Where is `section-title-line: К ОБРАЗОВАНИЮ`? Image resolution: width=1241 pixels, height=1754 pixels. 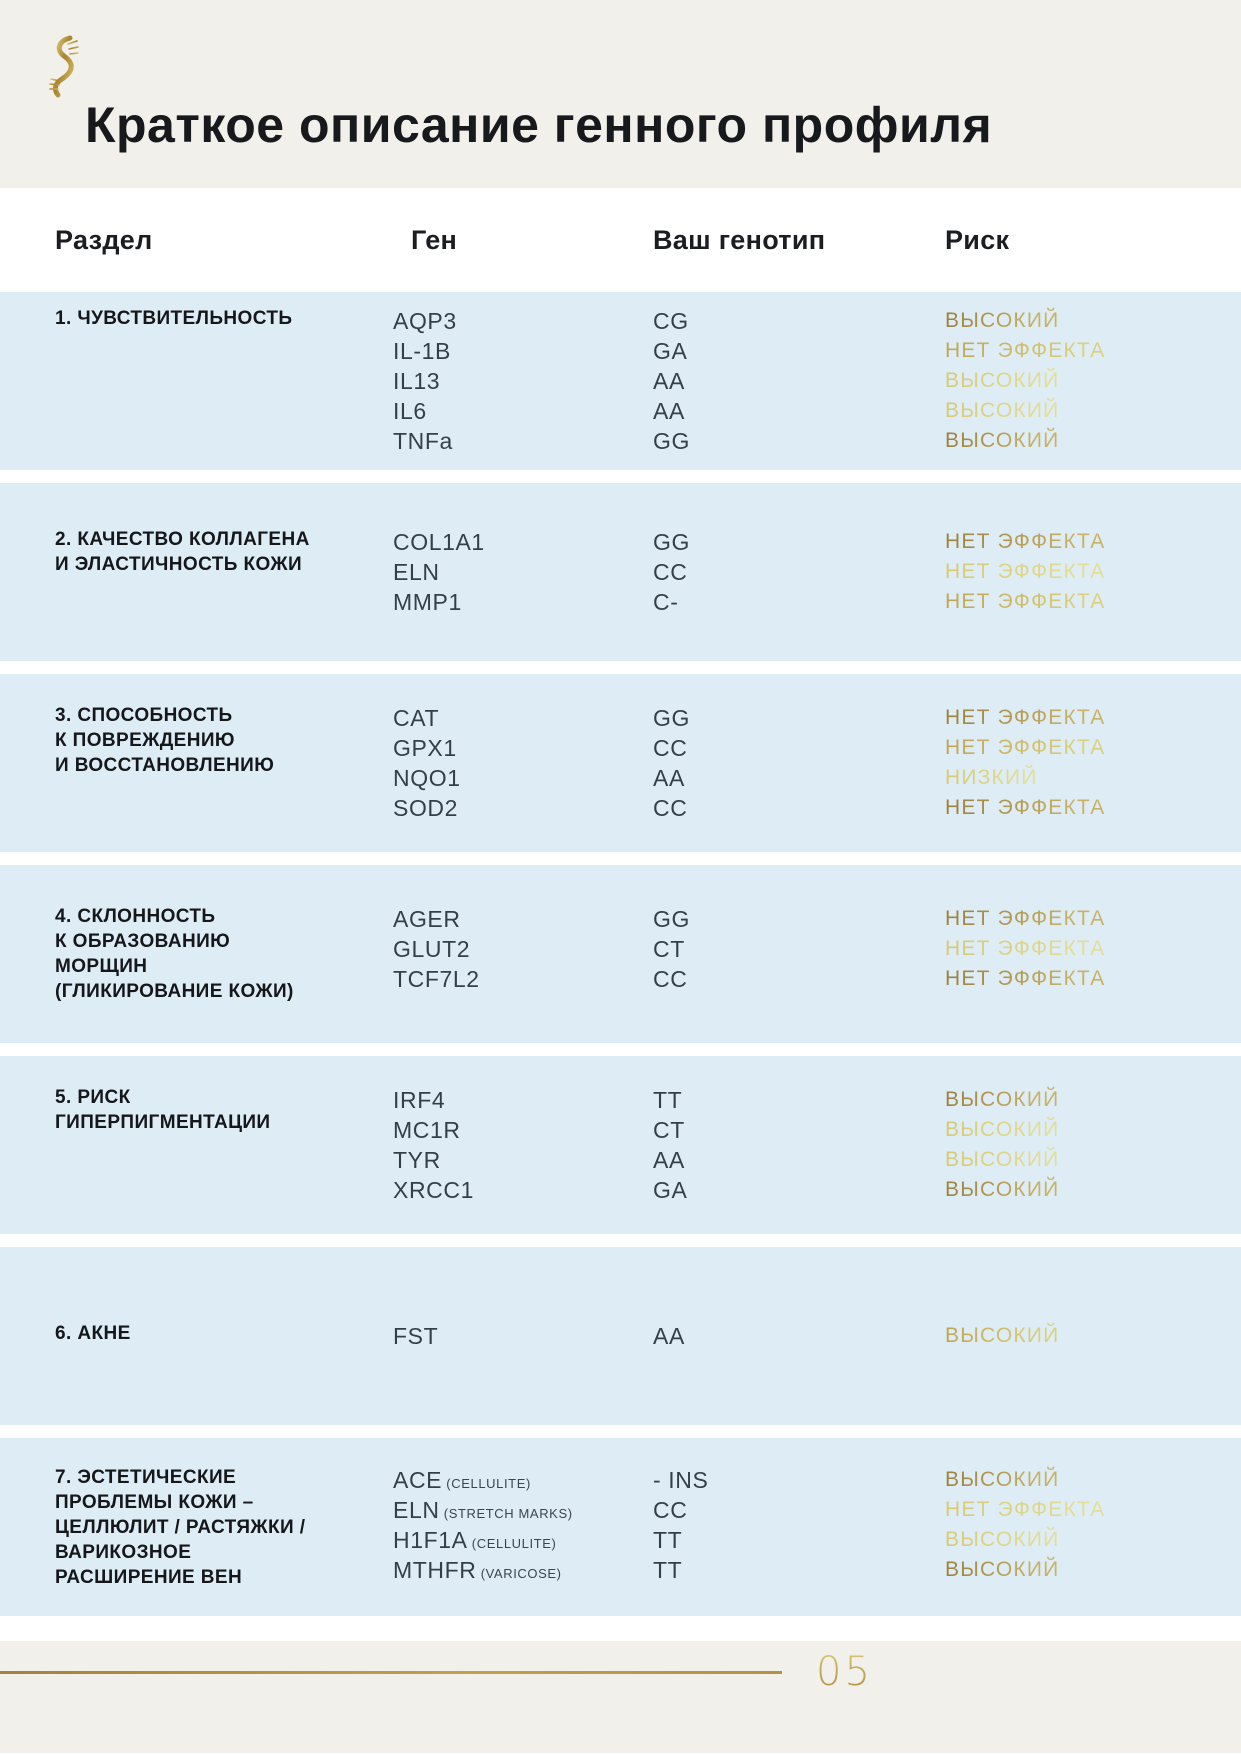 section-title-line: К ОБРАЗОВАНИЮ is located at coordinates (143, 941).